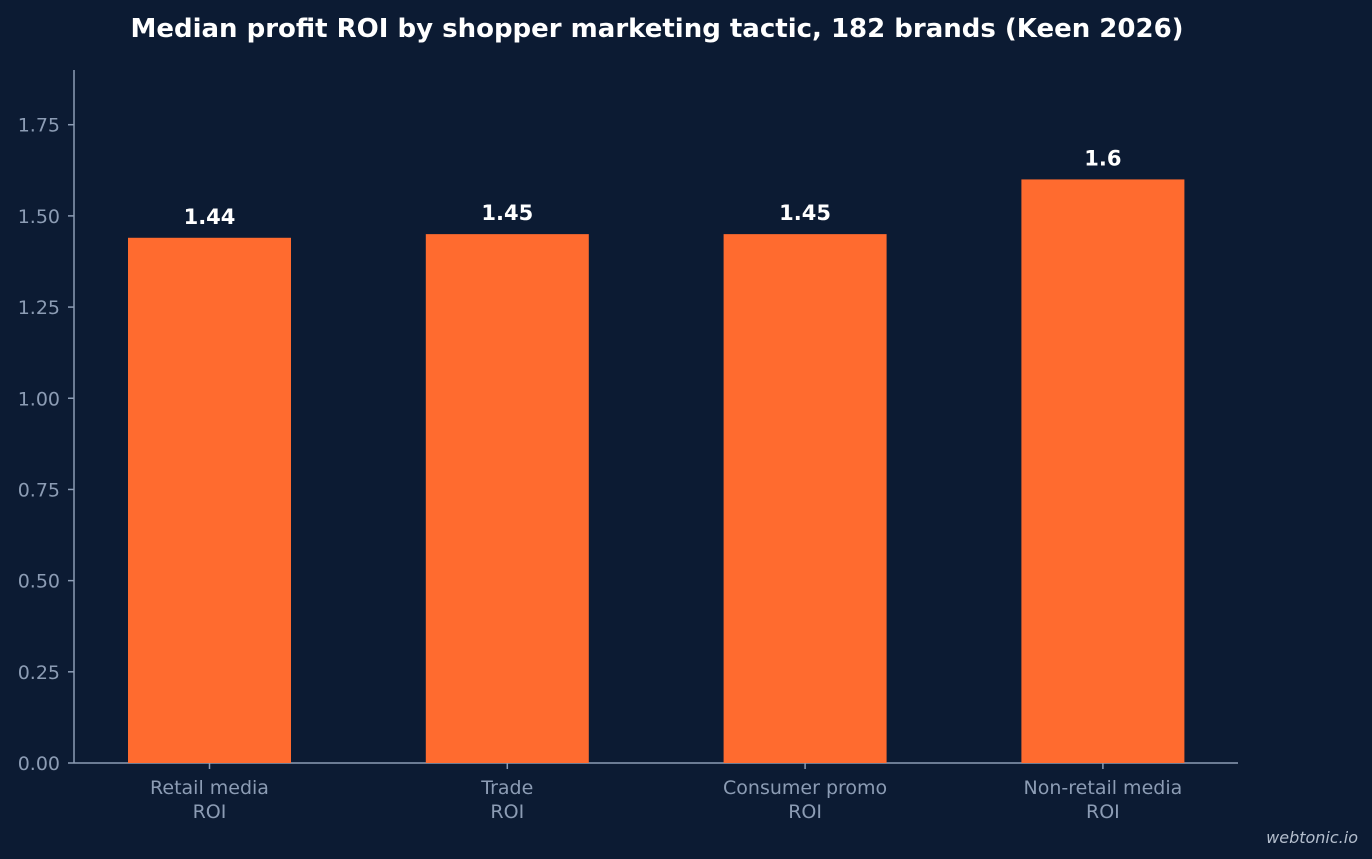 This screenshot has width=1372, height=859. Describe the element at coordinates (39, 399) in the screenshot. I see `y-tick-label: 1.00` at that location.